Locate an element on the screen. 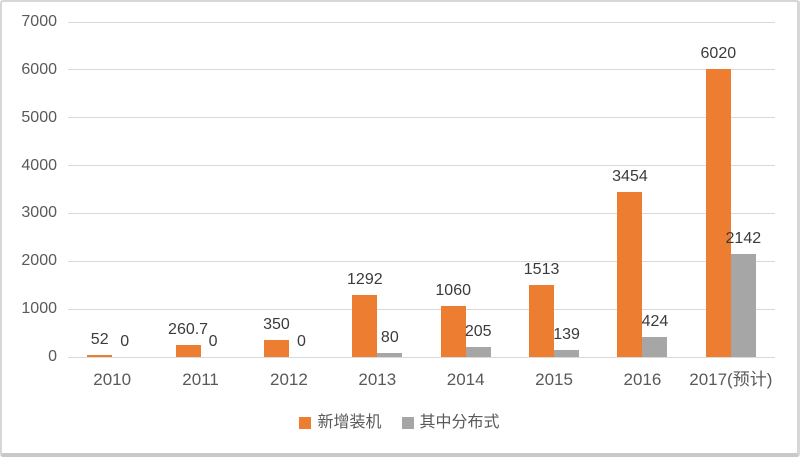 The image size is (800, 457). legend-swatch-gray is located at coordinates (407, 423).